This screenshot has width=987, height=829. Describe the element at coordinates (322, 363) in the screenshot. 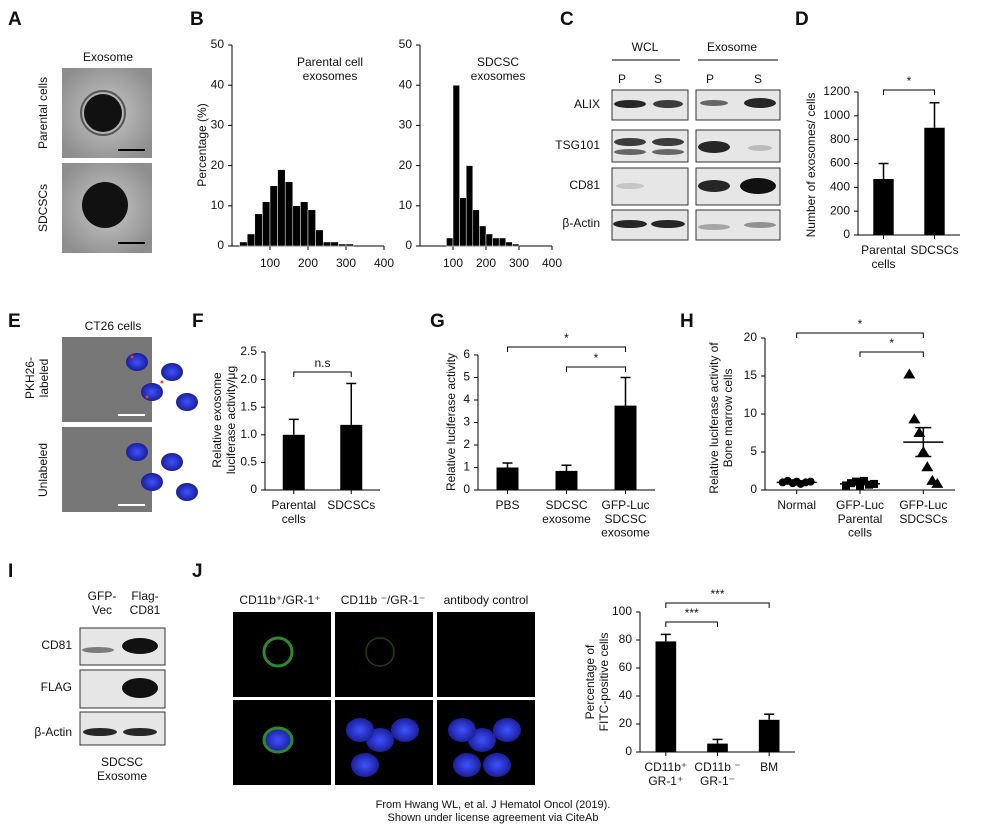

I see `significance-label: n.s` at that location.